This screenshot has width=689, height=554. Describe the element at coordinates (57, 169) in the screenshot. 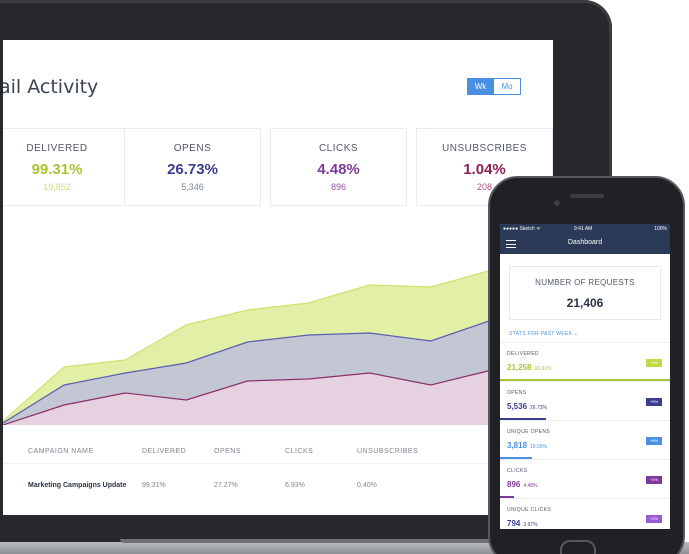

I see `stat-percent: 99.31%` at that location.